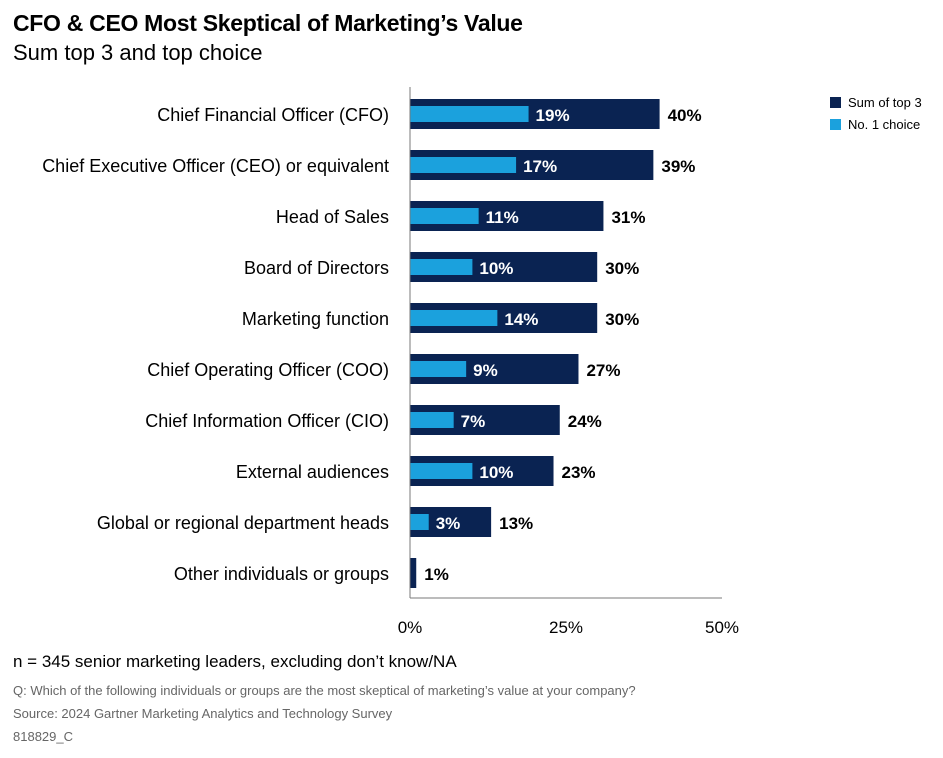 This screenshot has height=758, width=943. I want to click on data-label-sum-top3: 40%, so click(685, 115).